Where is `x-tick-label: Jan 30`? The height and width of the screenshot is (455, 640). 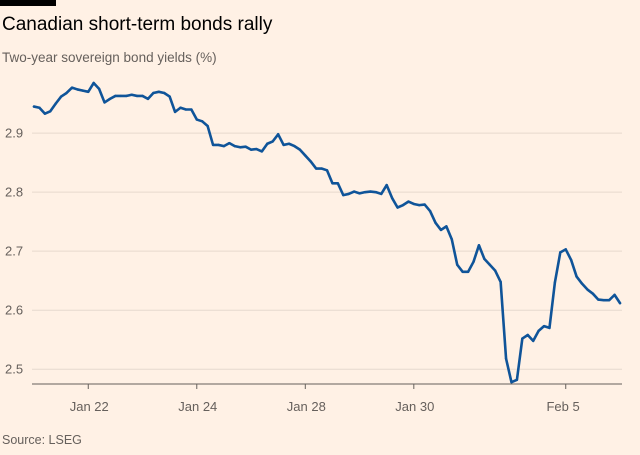 x-tick-label: Jan 30 is located at coordinates (414, 406).